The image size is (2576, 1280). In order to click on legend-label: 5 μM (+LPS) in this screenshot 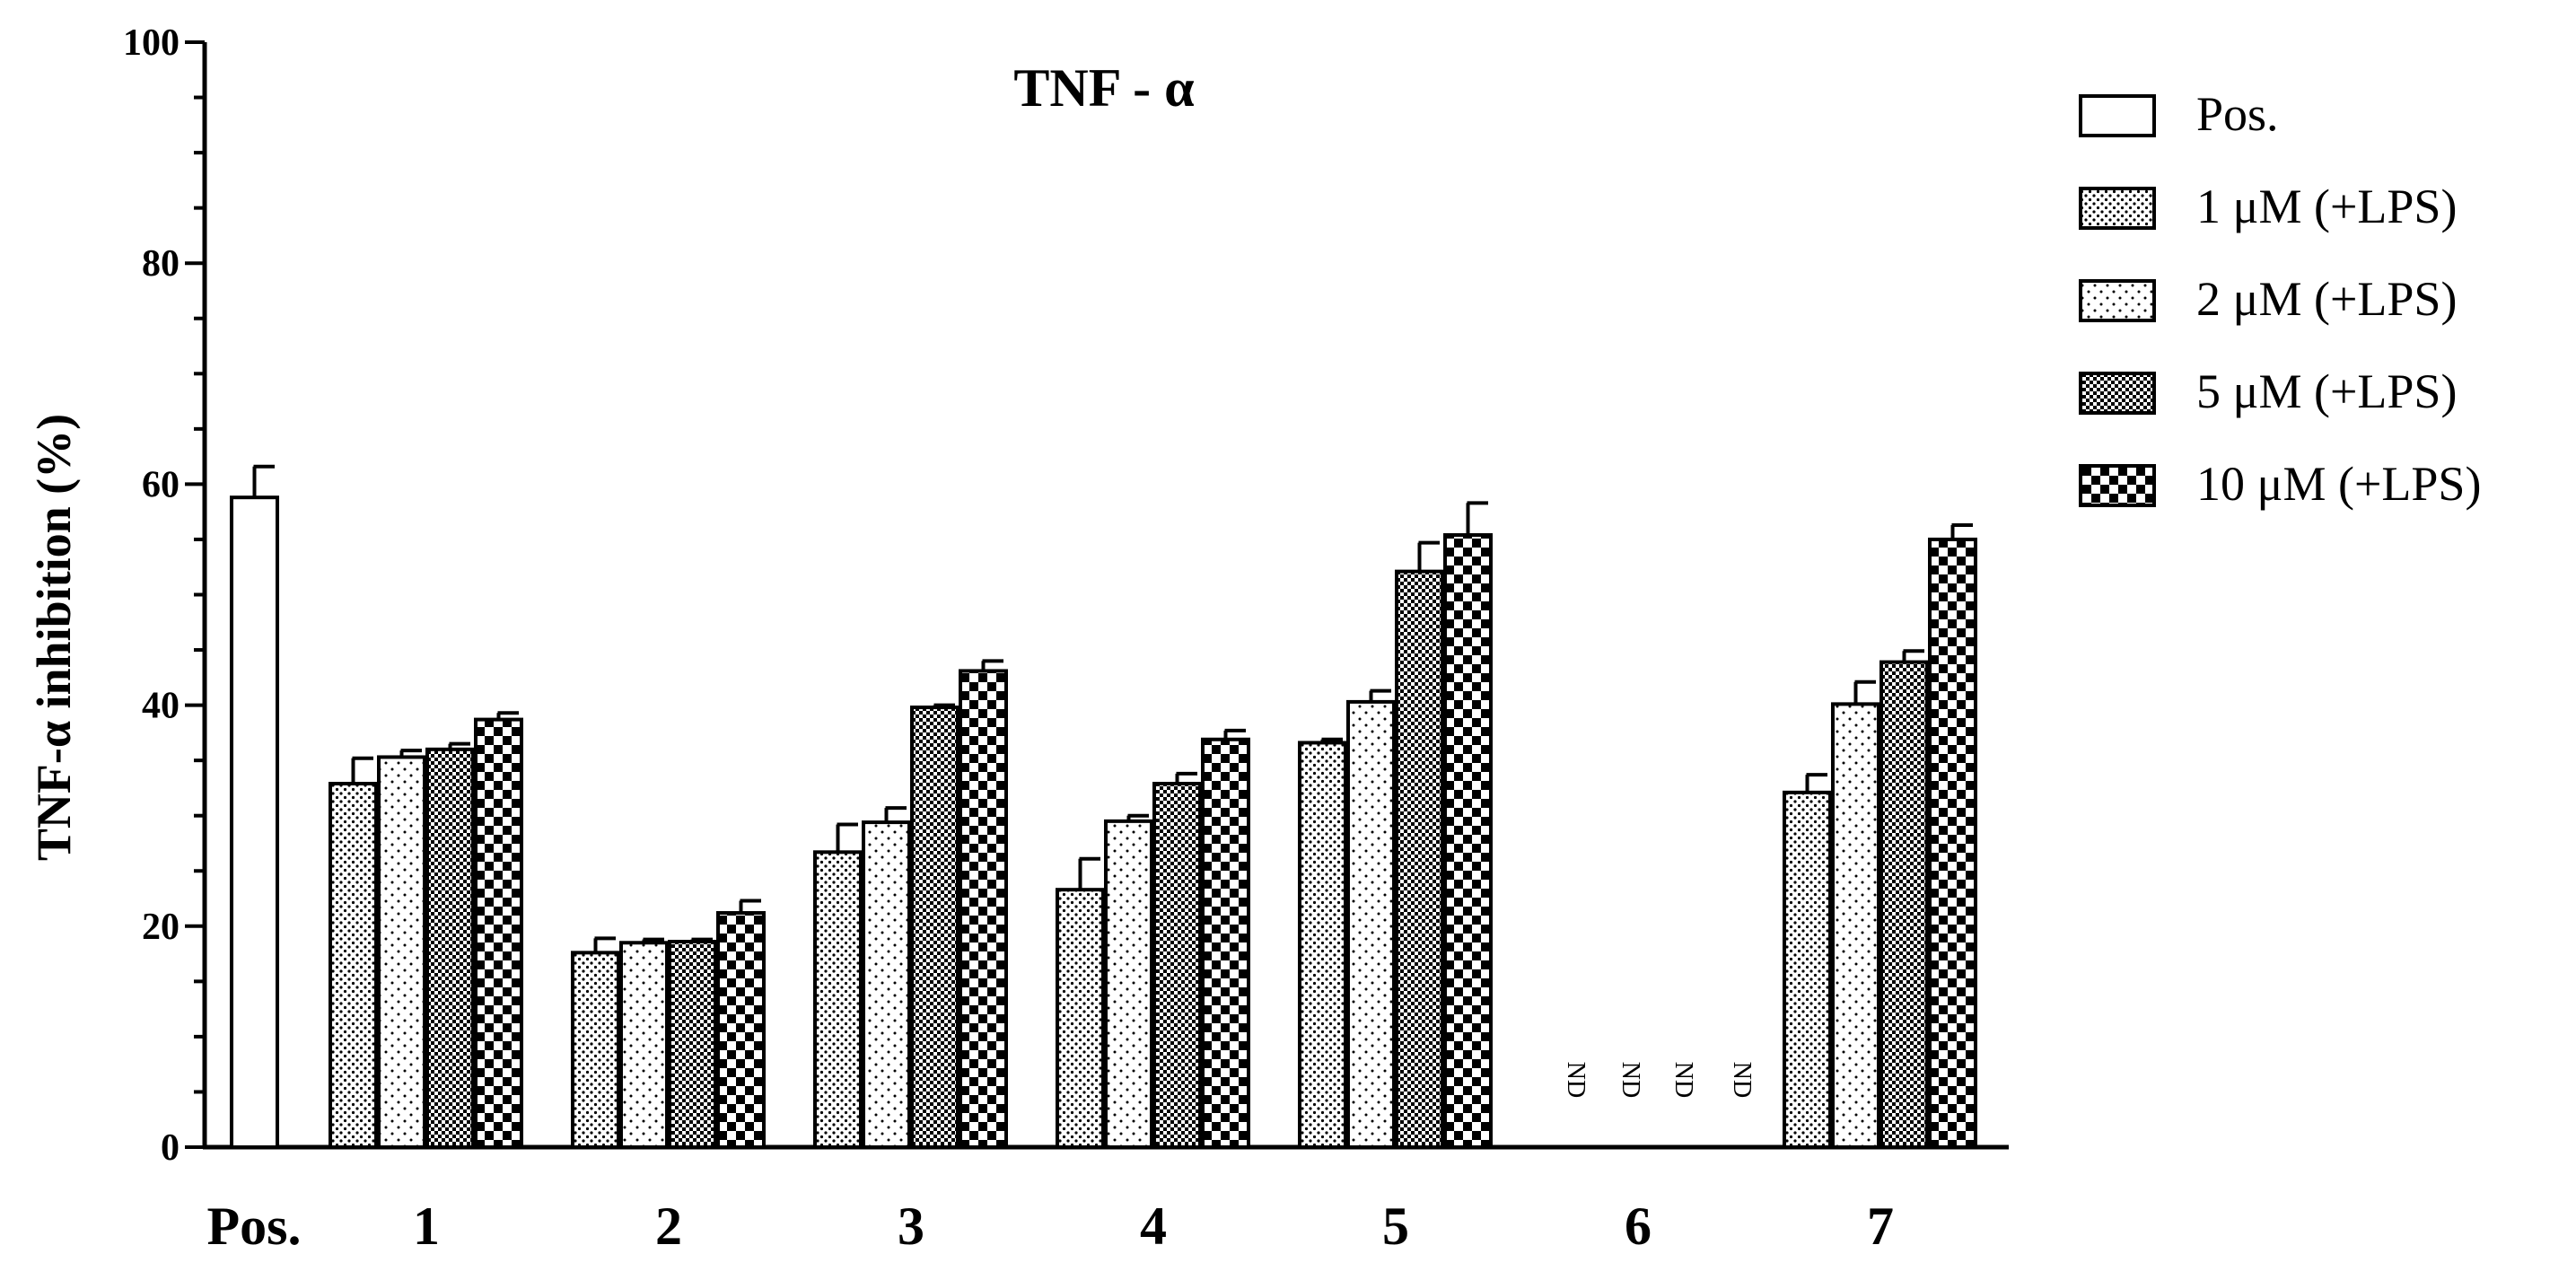, I will do `click(2326, 391)`.